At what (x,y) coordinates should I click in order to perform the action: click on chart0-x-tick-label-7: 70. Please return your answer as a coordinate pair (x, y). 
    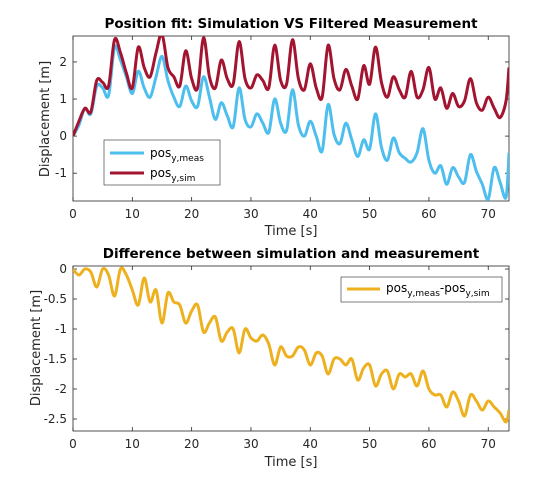
    Looking at the image, I should click on (488, 214).